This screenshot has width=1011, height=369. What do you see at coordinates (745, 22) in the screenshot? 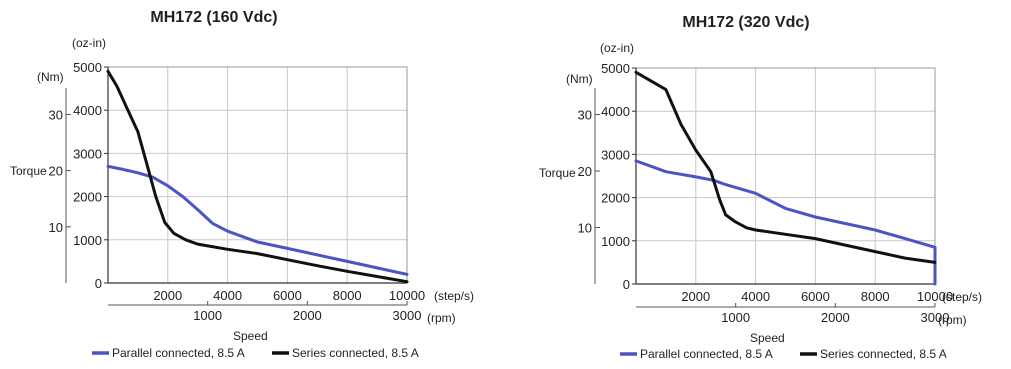
I see `chart-title: MH172 (320 Vdc)` at bounding box center [745, 22].